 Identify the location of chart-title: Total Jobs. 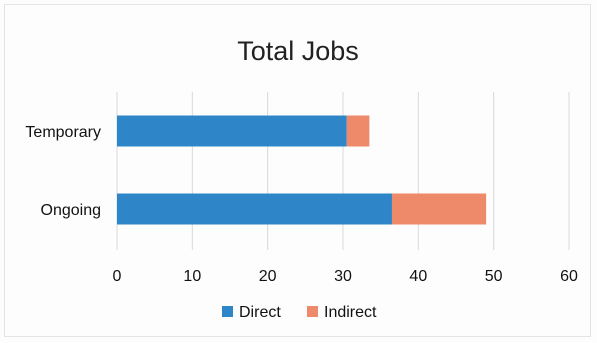
(298, 51).